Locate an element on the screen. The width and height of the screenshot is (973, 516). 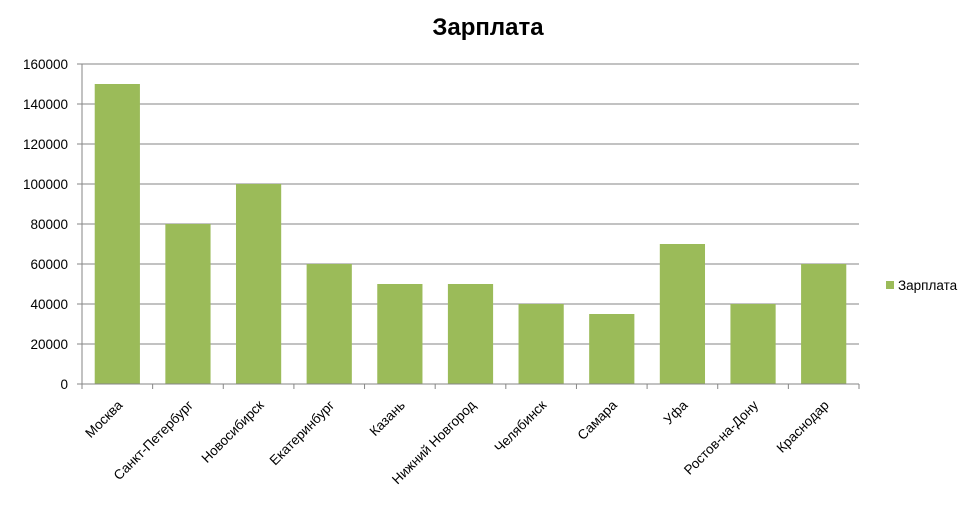
y-tick-label: 160000 is located at coordinates (45, 64).